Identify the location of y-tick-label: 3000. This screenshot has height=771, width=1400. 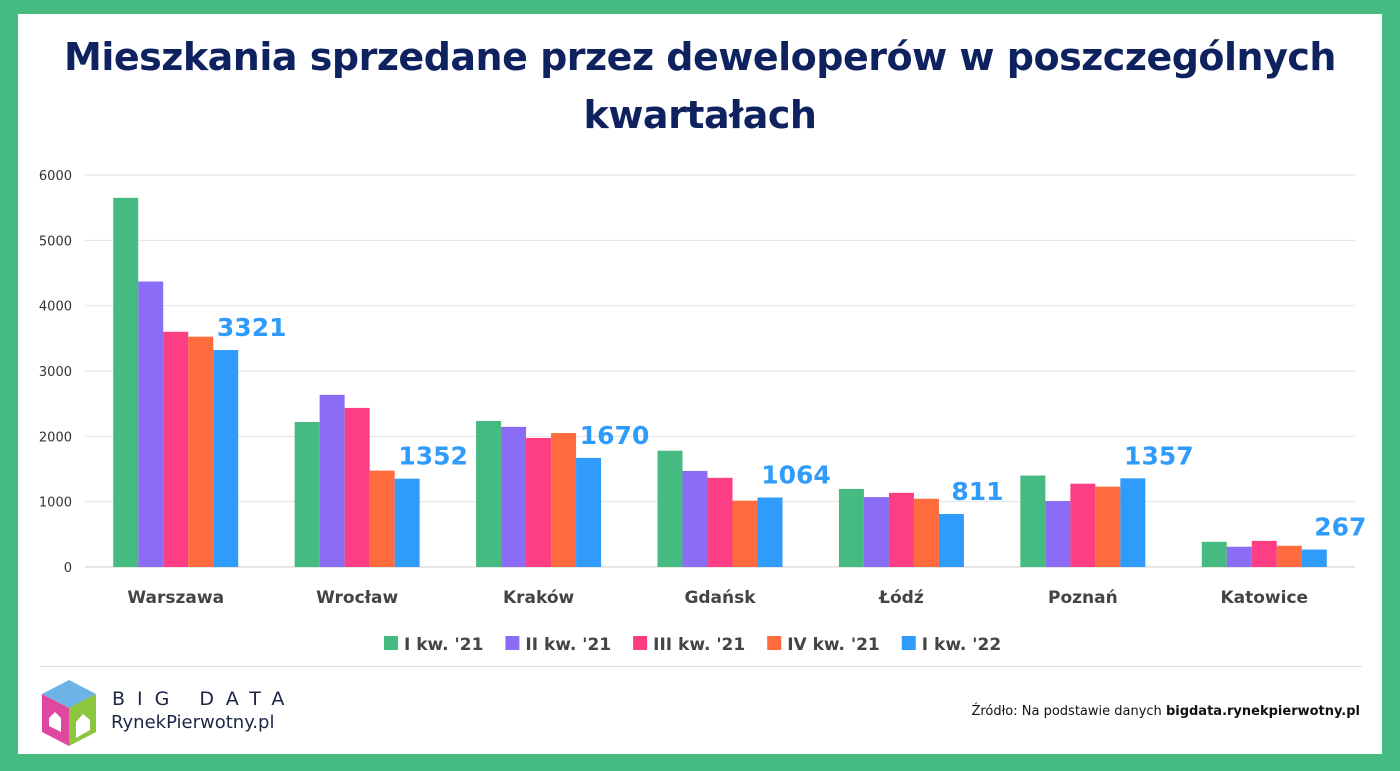
(55, 372).